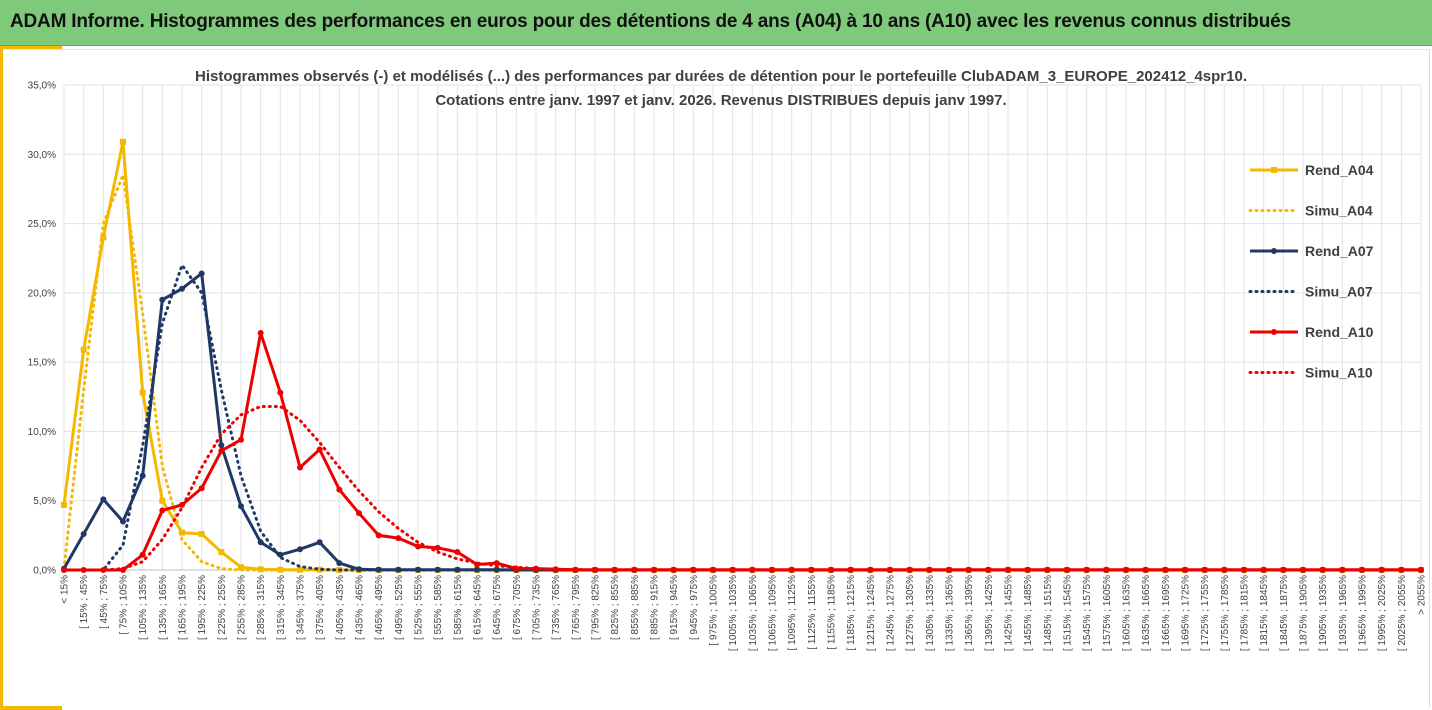 This screenshot has width=1432, height=710. What do you see at coordinates (517, 607) in the screenshot?
I see `x-tick-label: [ 675% ; 705%` at bounding box center [517, 607].